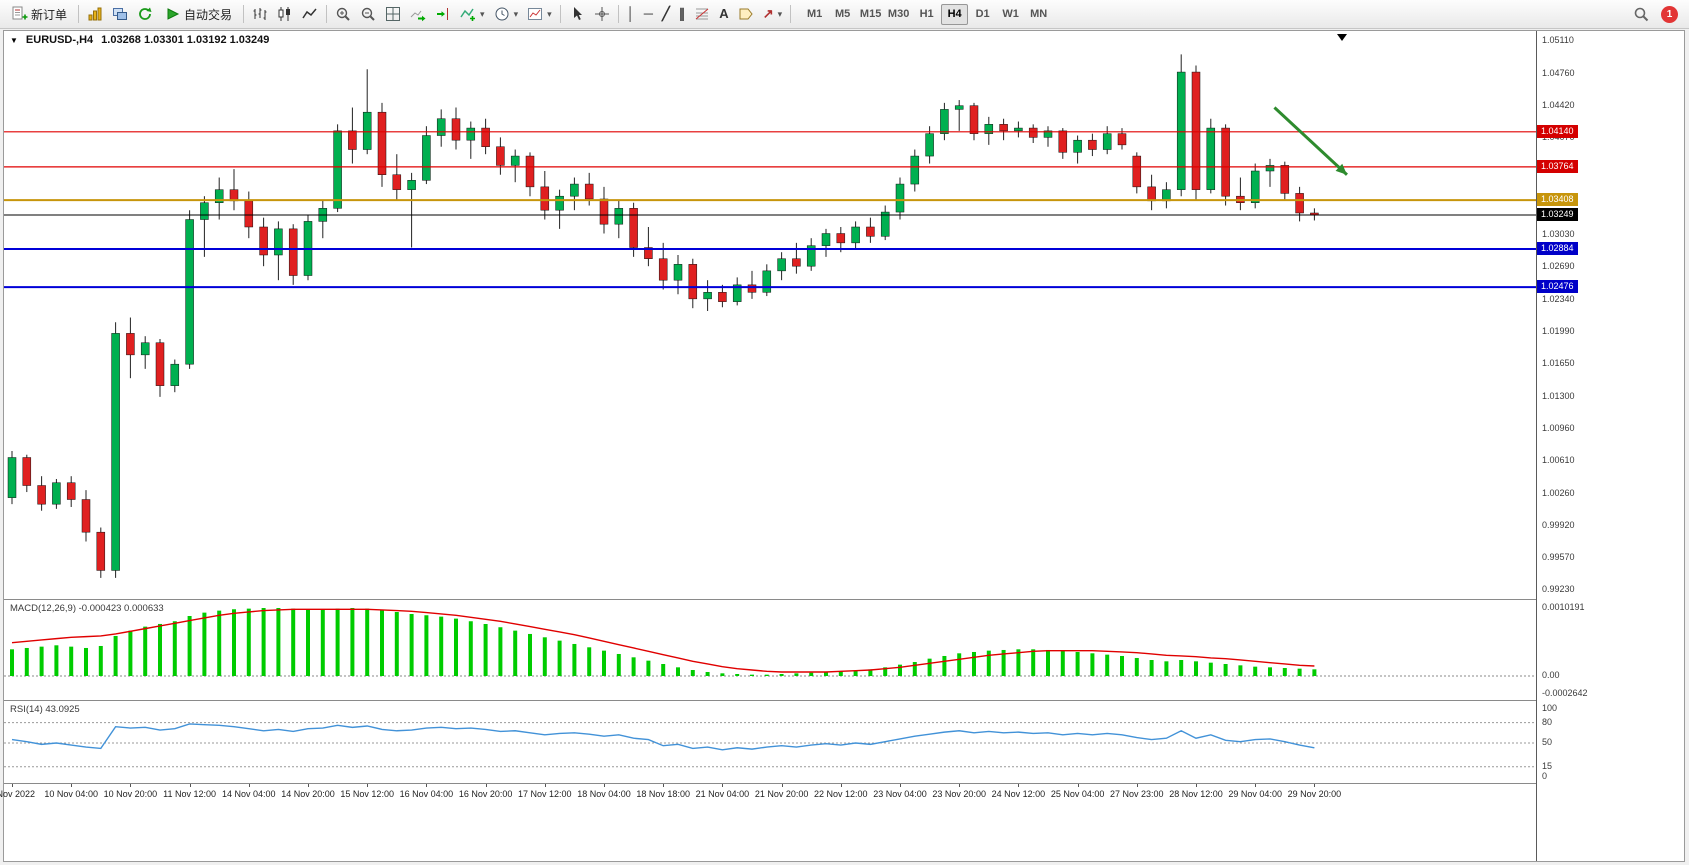  Describe the element at coordinates (1558, 104) in the screenshot. I see `price-tick-label: 1.04420` at that location.